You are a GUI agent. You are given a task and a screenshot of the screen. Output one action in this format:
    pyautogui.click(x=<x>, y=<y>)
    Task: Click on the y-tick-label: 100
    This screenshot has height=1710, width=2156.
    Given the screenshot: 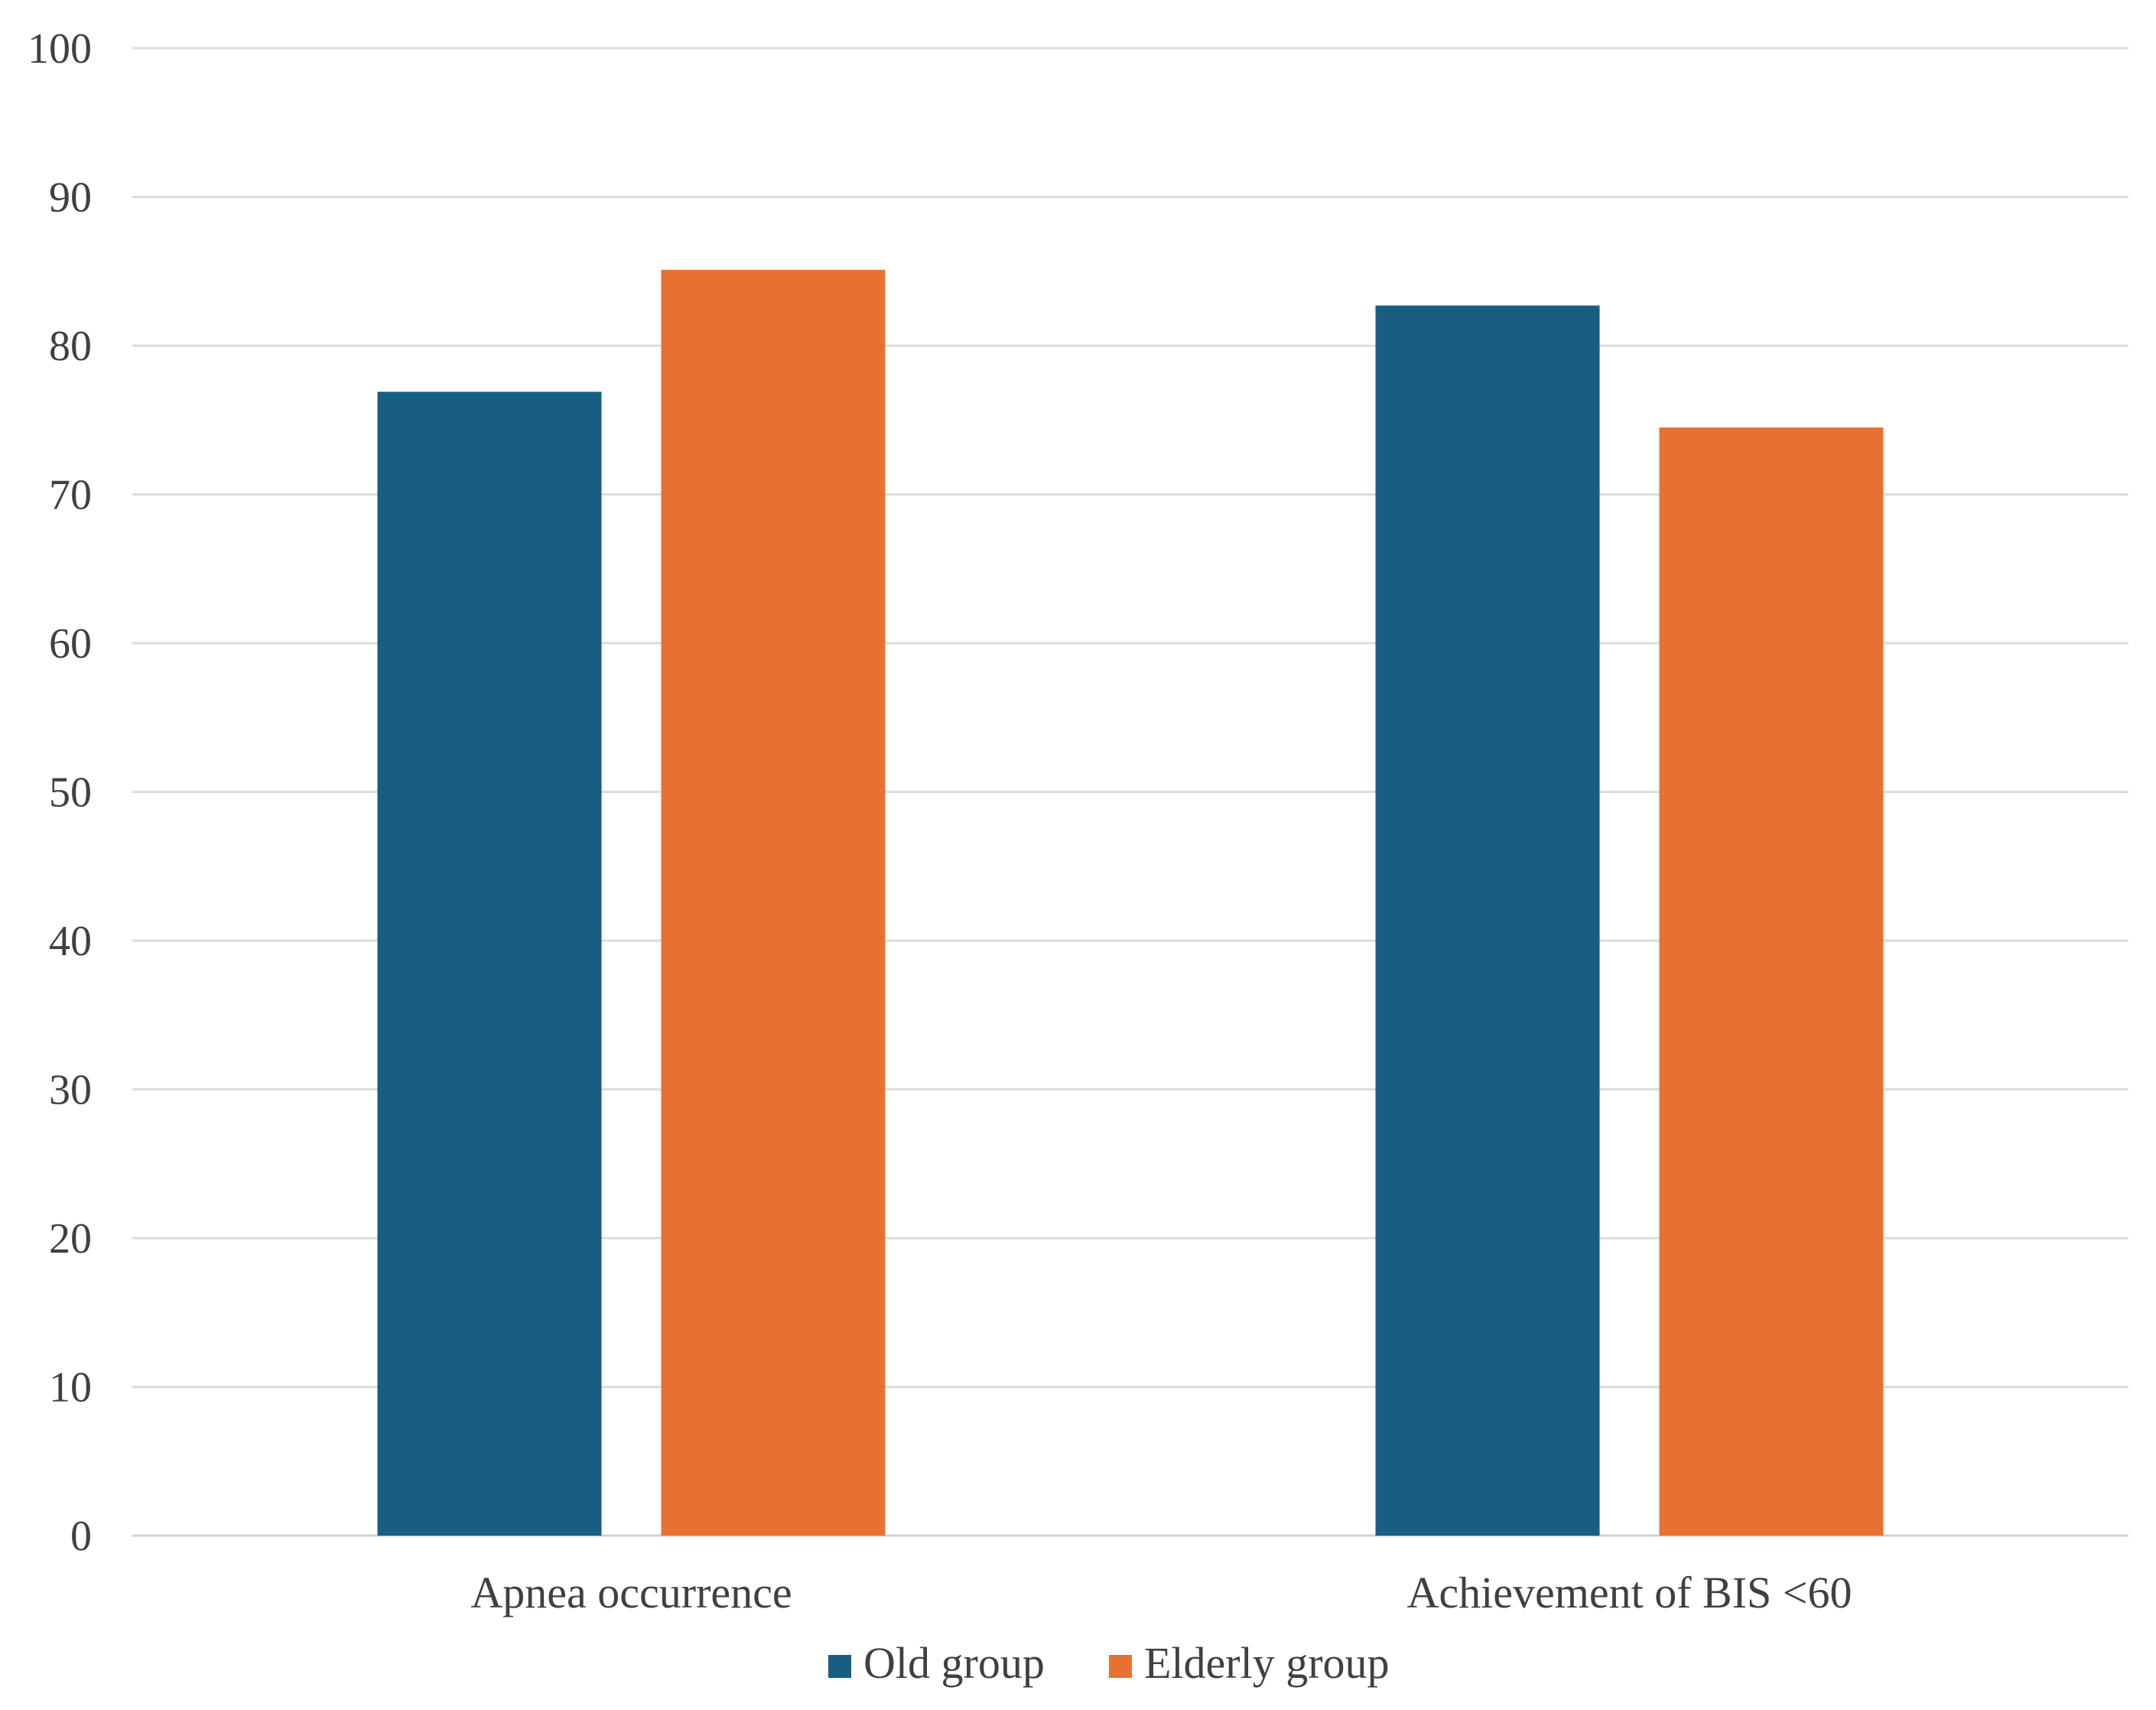 What is the action you would take?
    pyautogui.click(x=60, y=49)
    